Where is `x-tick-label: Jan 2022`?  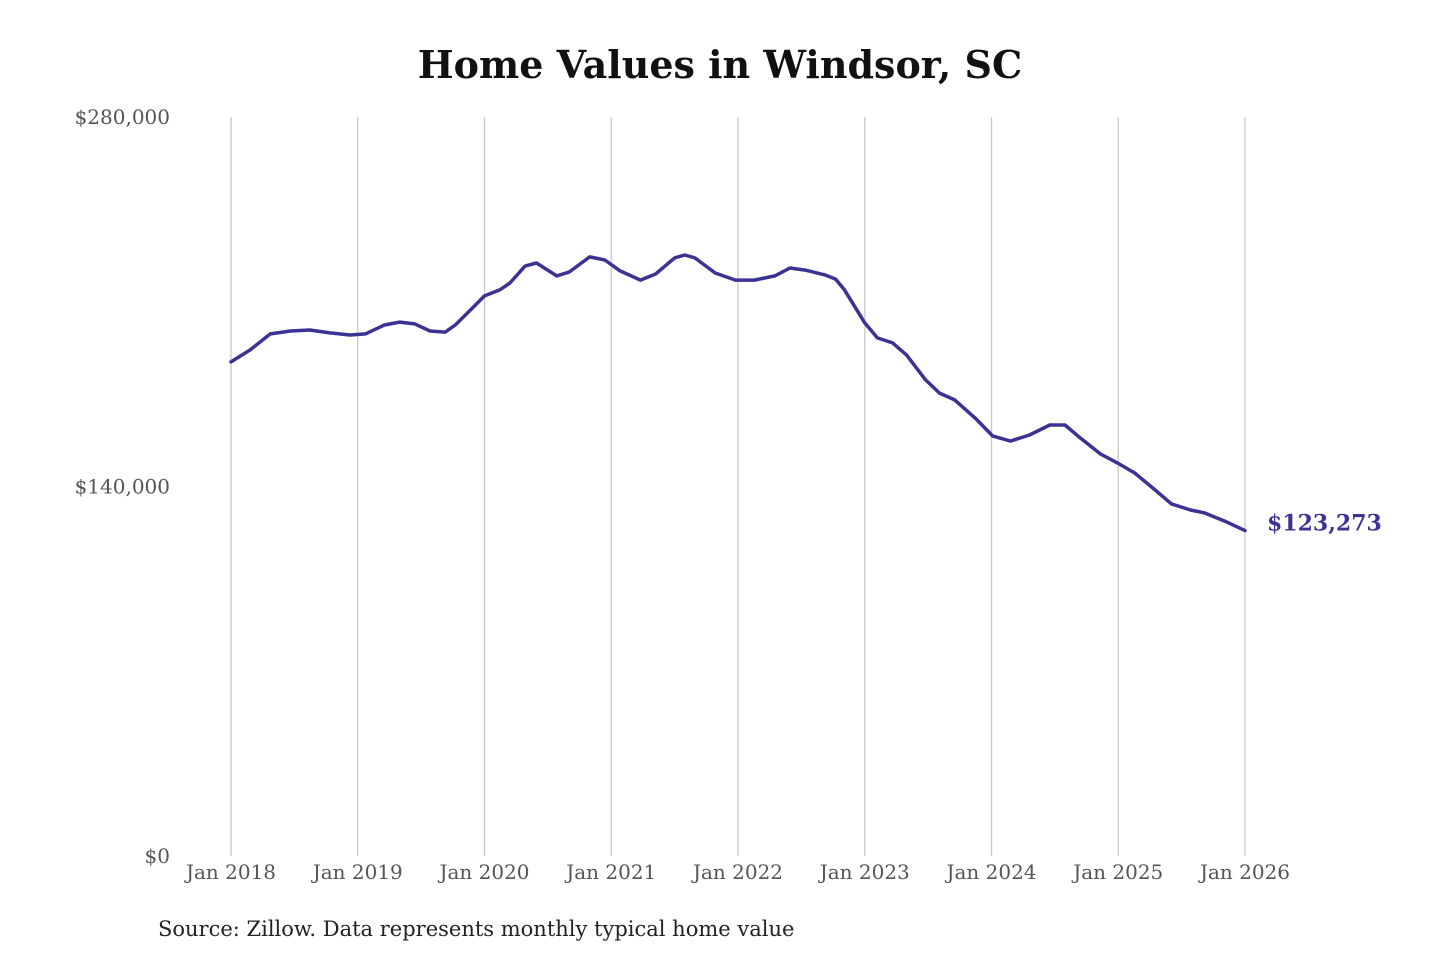
x-tick-label: Jan 2022 is located at coordinates (737, 872).